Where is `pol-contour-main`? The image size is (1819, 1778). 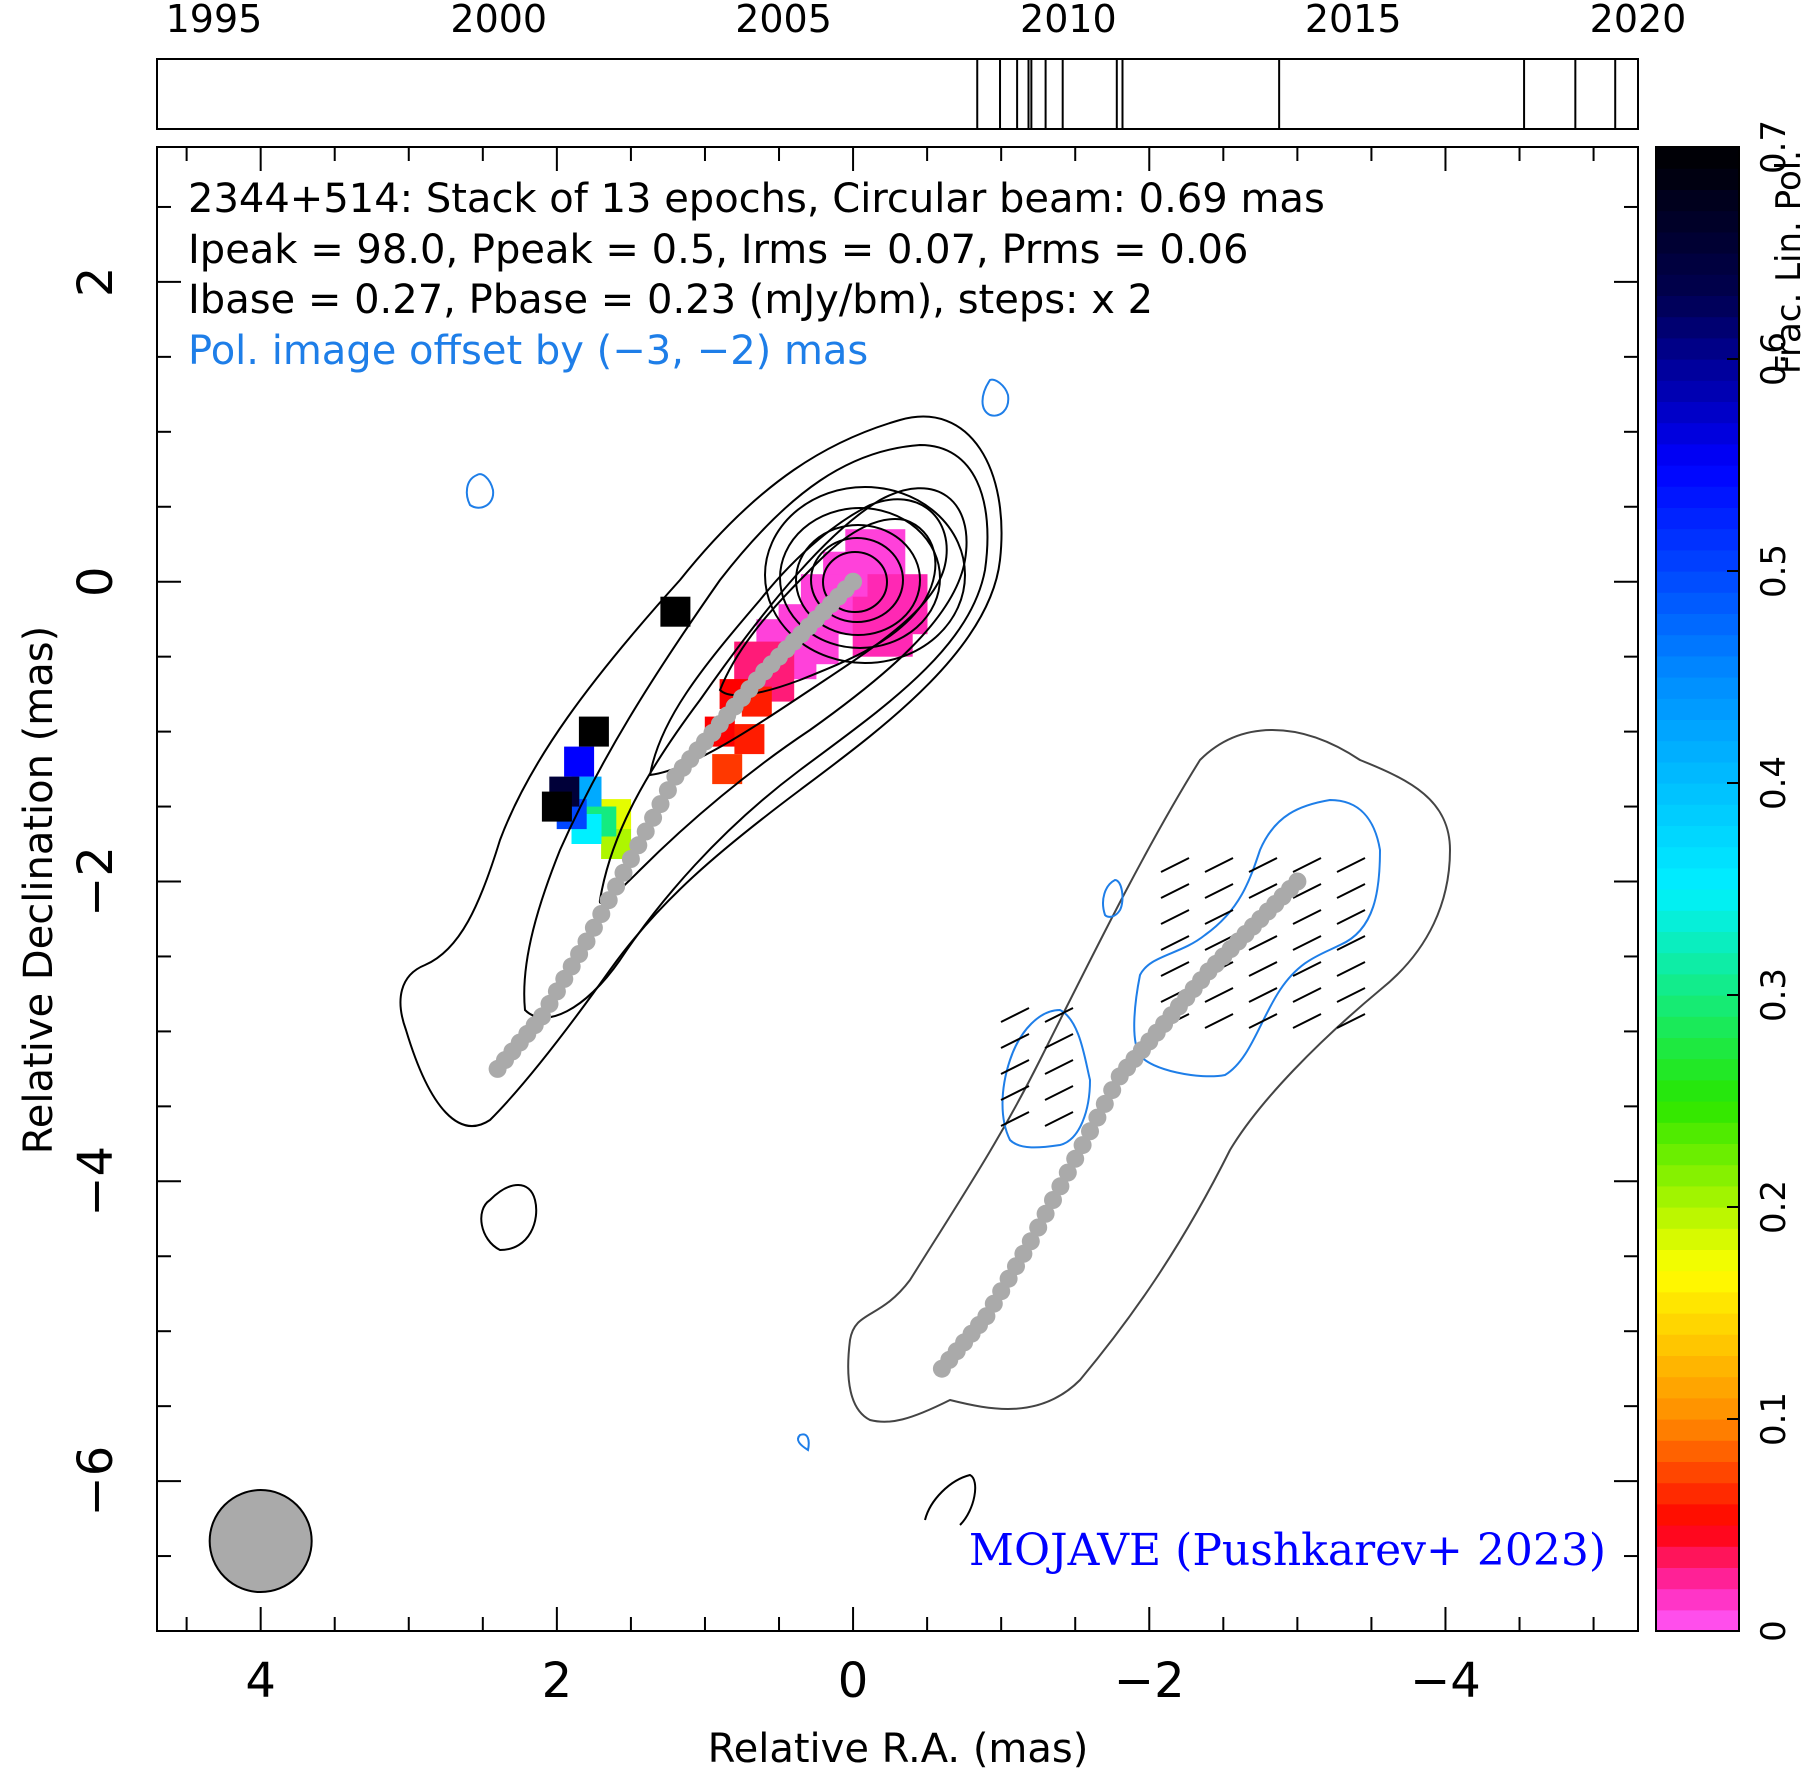
pol-contour-main is located at coordinates (1257, 938).